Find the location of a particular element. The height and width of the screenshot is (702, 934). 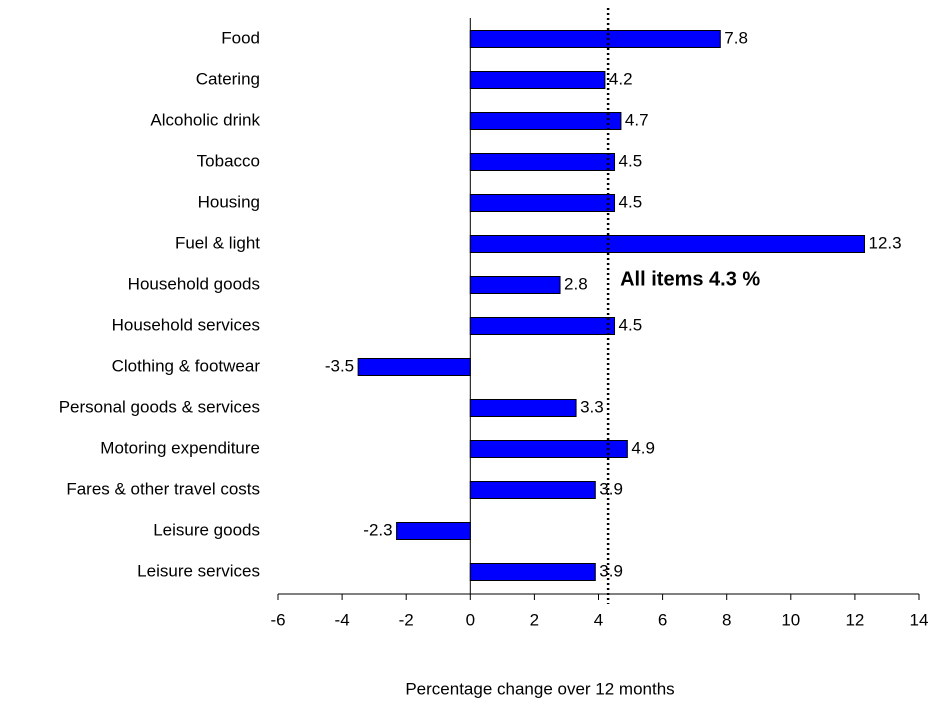

y-tick-label: Catering is located at coordinates (228, 78).